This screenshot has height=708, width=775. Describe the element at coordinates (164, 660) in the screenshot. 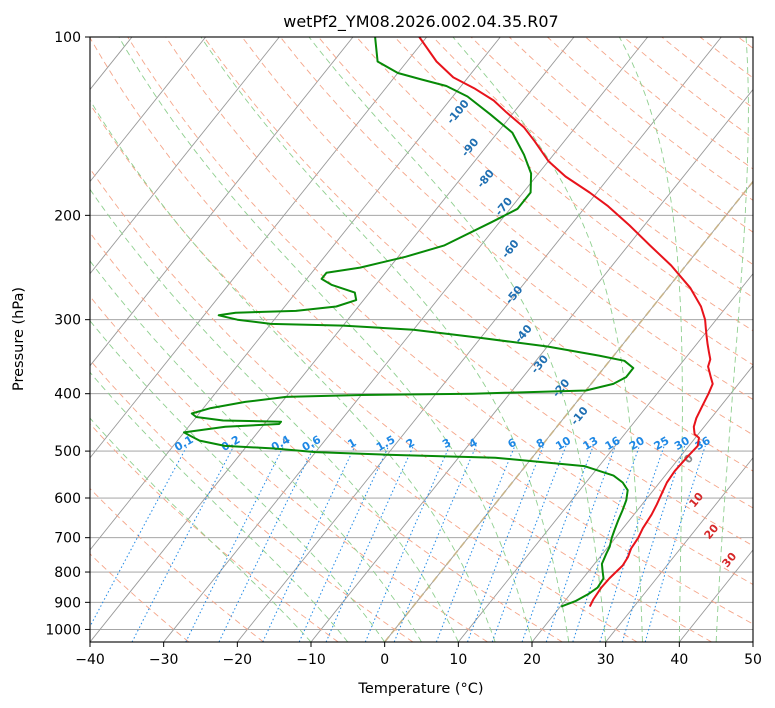

I see `x-tick-label: −30` at that location.